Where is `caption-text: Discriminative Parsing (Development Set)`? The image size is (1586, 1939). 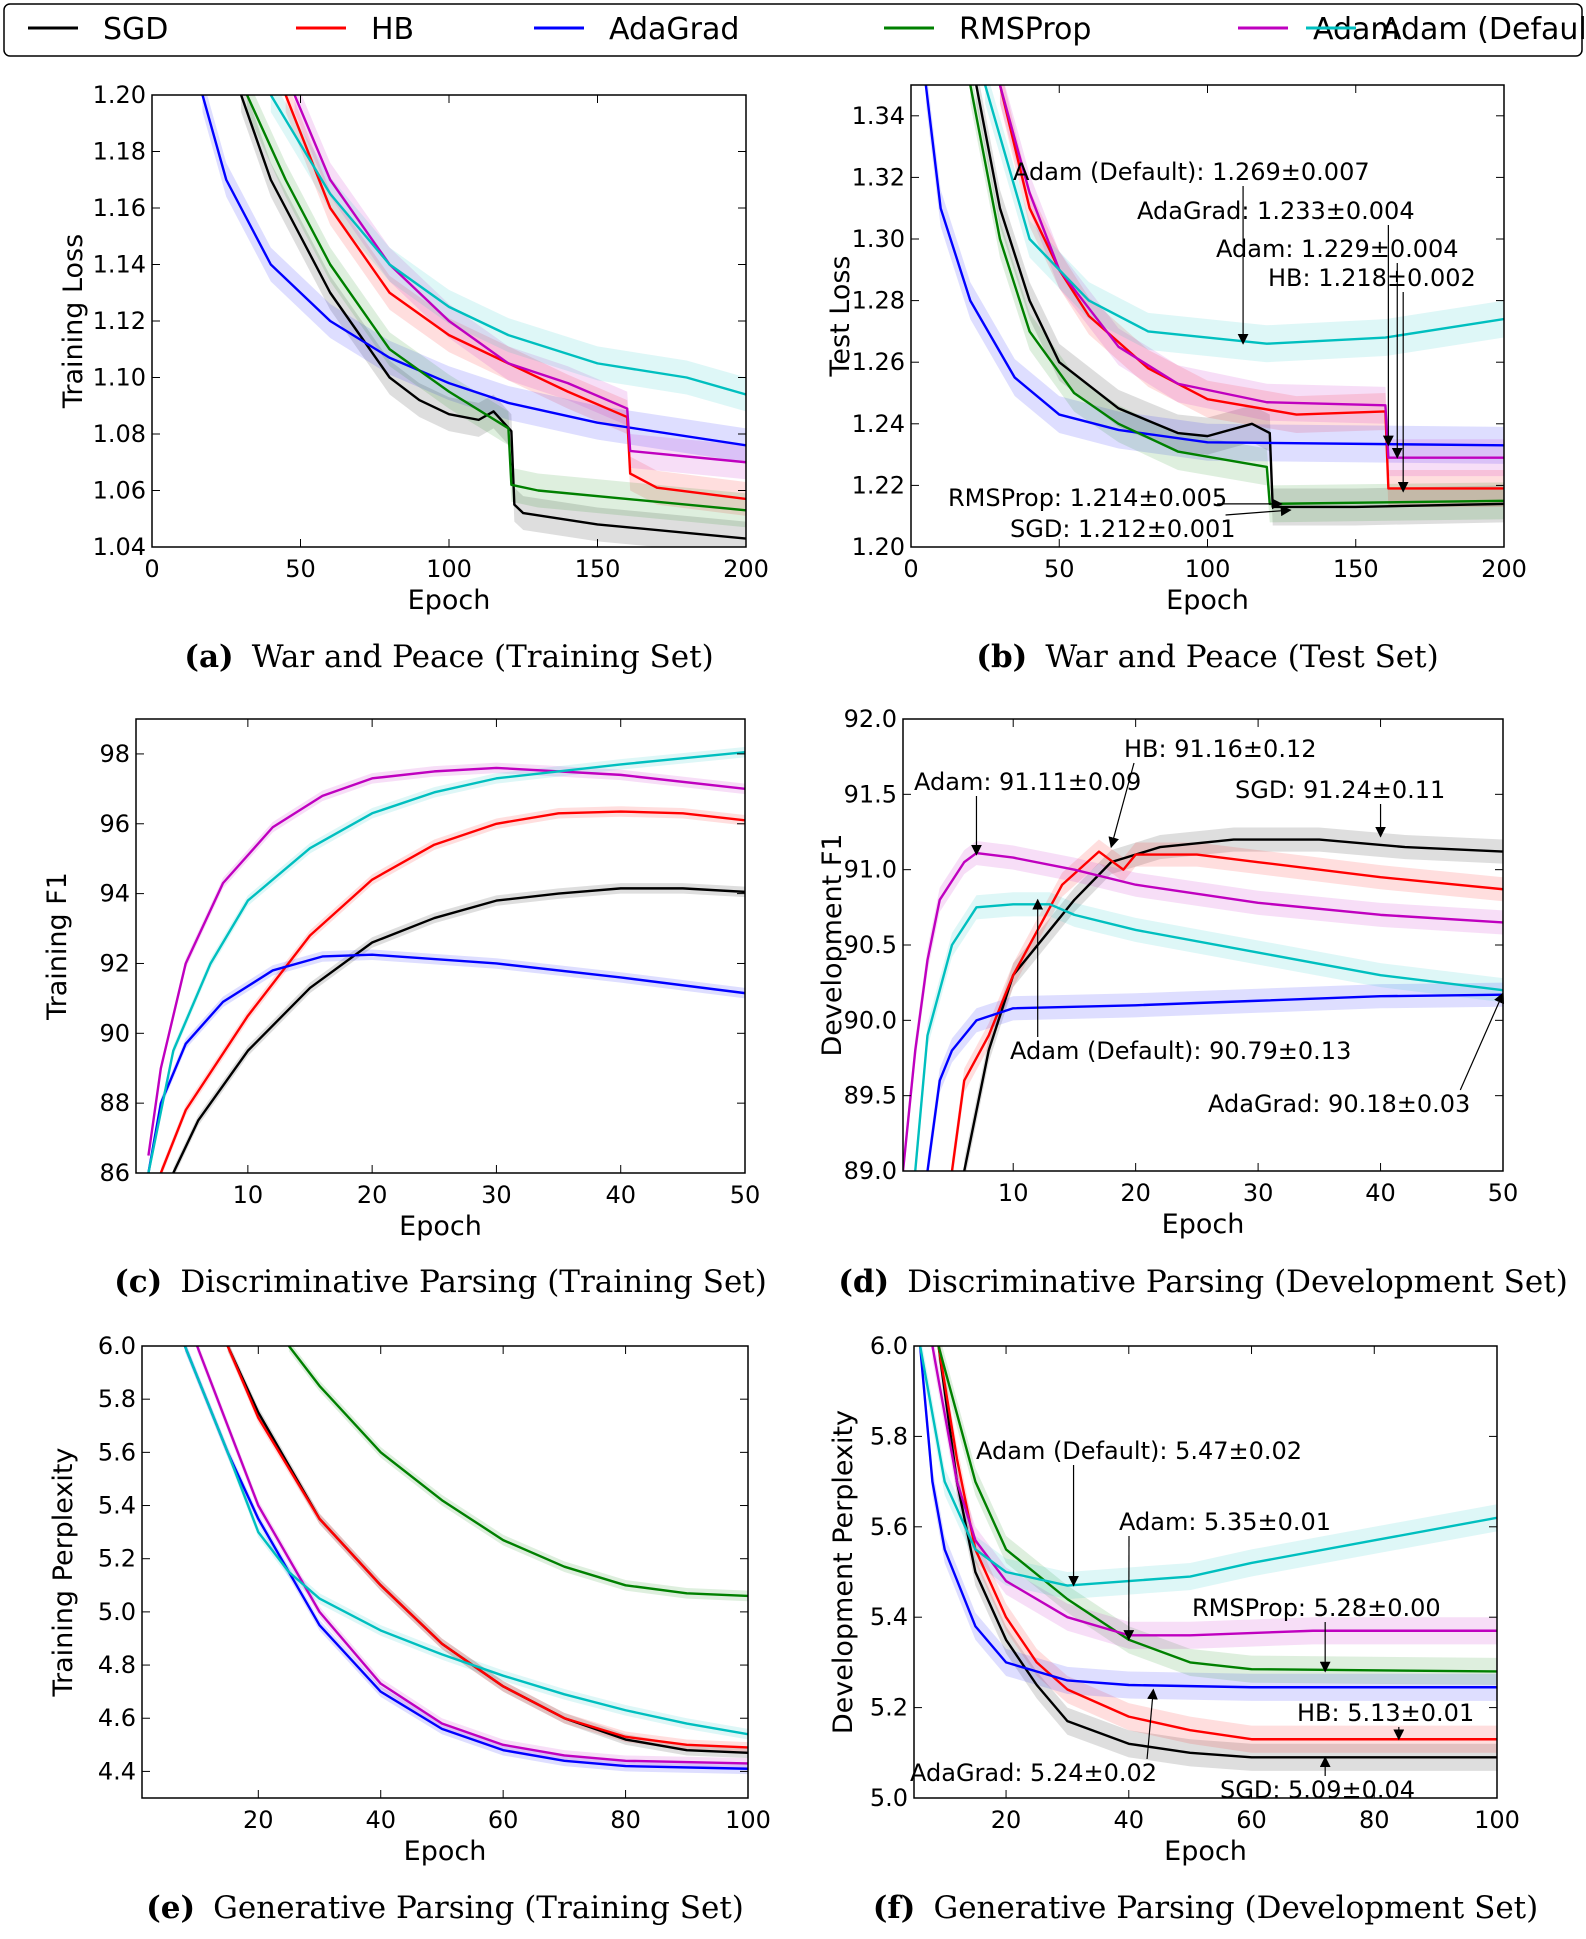 caption-text: Discriminative Parsing (Development Set) is located at coordinates (1237, 1282).